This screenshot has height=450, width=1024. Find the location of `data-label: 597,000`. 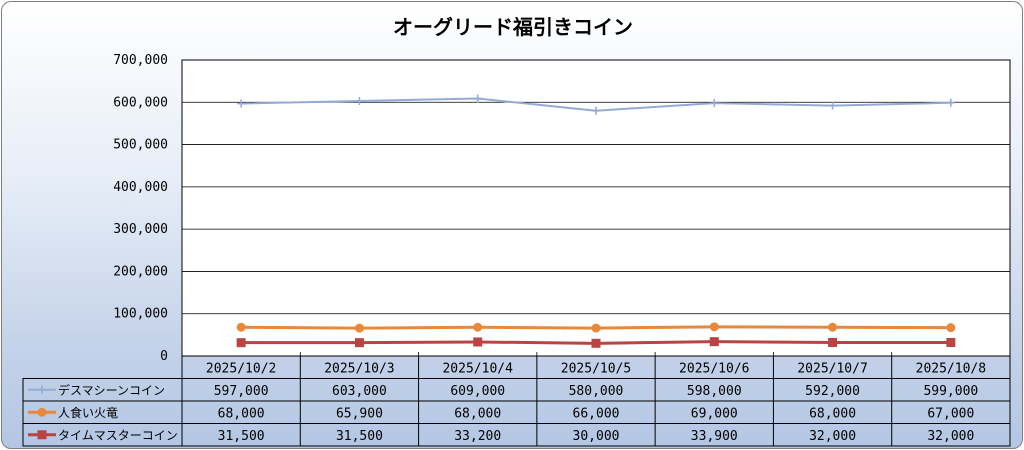

data-label: 597,000 is located at coordinates (241, 391).